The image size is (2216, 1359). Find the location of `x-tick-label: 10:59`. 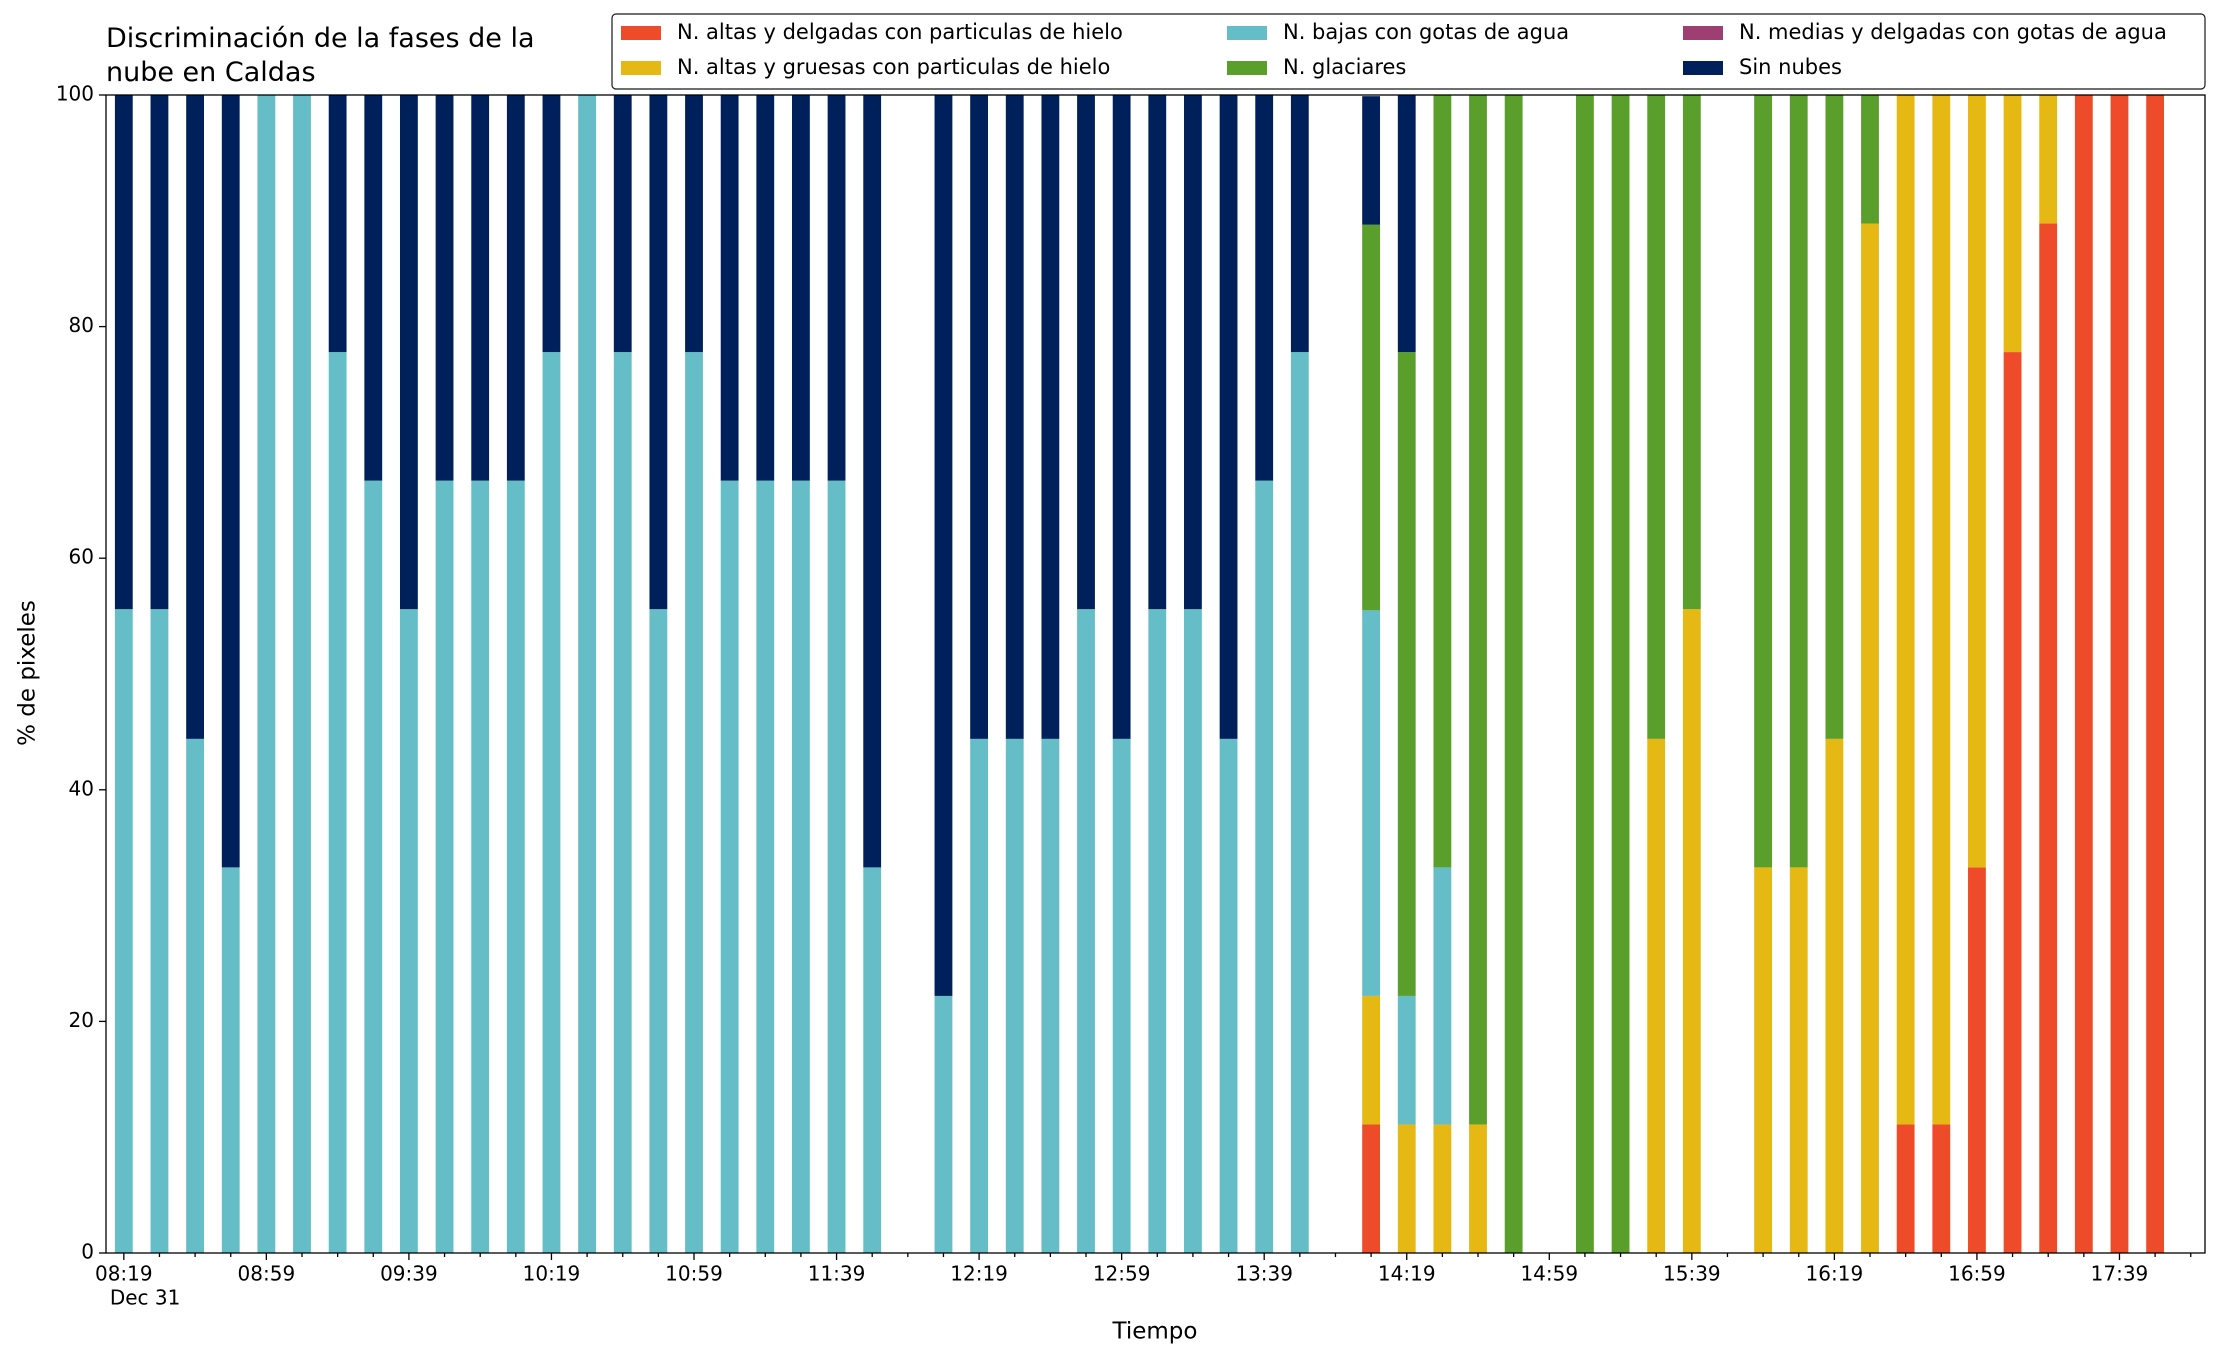

x-tick-label: 10:59 is located at coordinates (694, 1274).